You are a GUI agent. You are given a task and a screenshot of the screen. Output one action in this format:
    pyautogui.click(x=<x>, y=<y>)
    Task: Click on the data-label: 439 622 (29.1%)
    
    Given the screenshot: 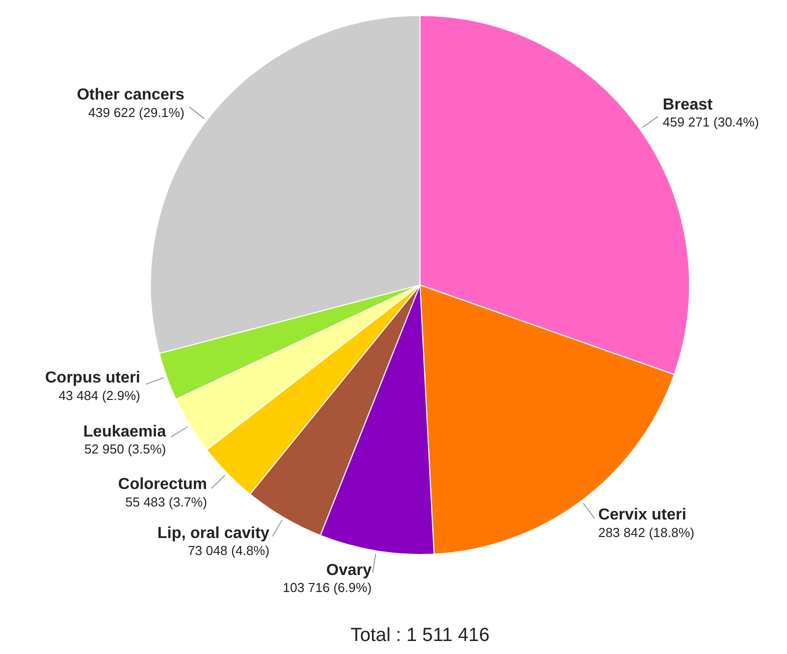 What is the action you would take?
    pyautogui.click(x=136, y=112)
    